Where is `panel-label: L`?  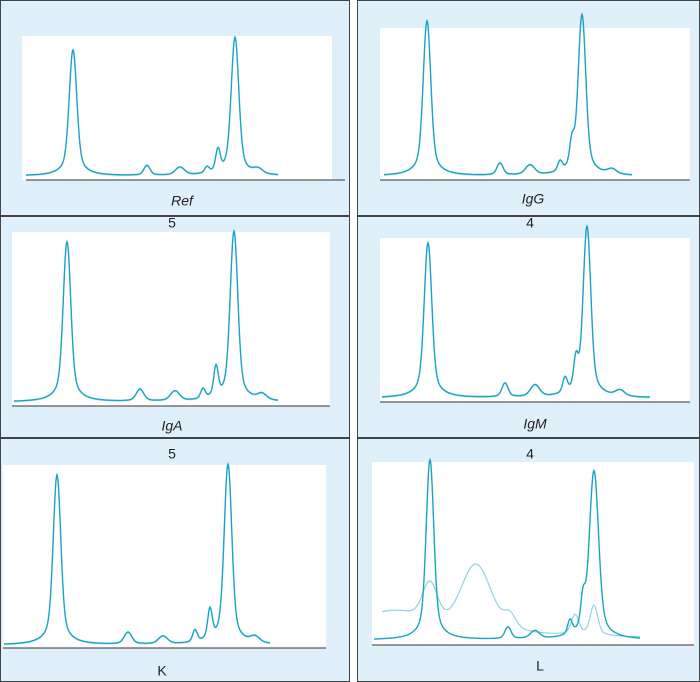
panel-label: L is located at coordinates (540, 666).